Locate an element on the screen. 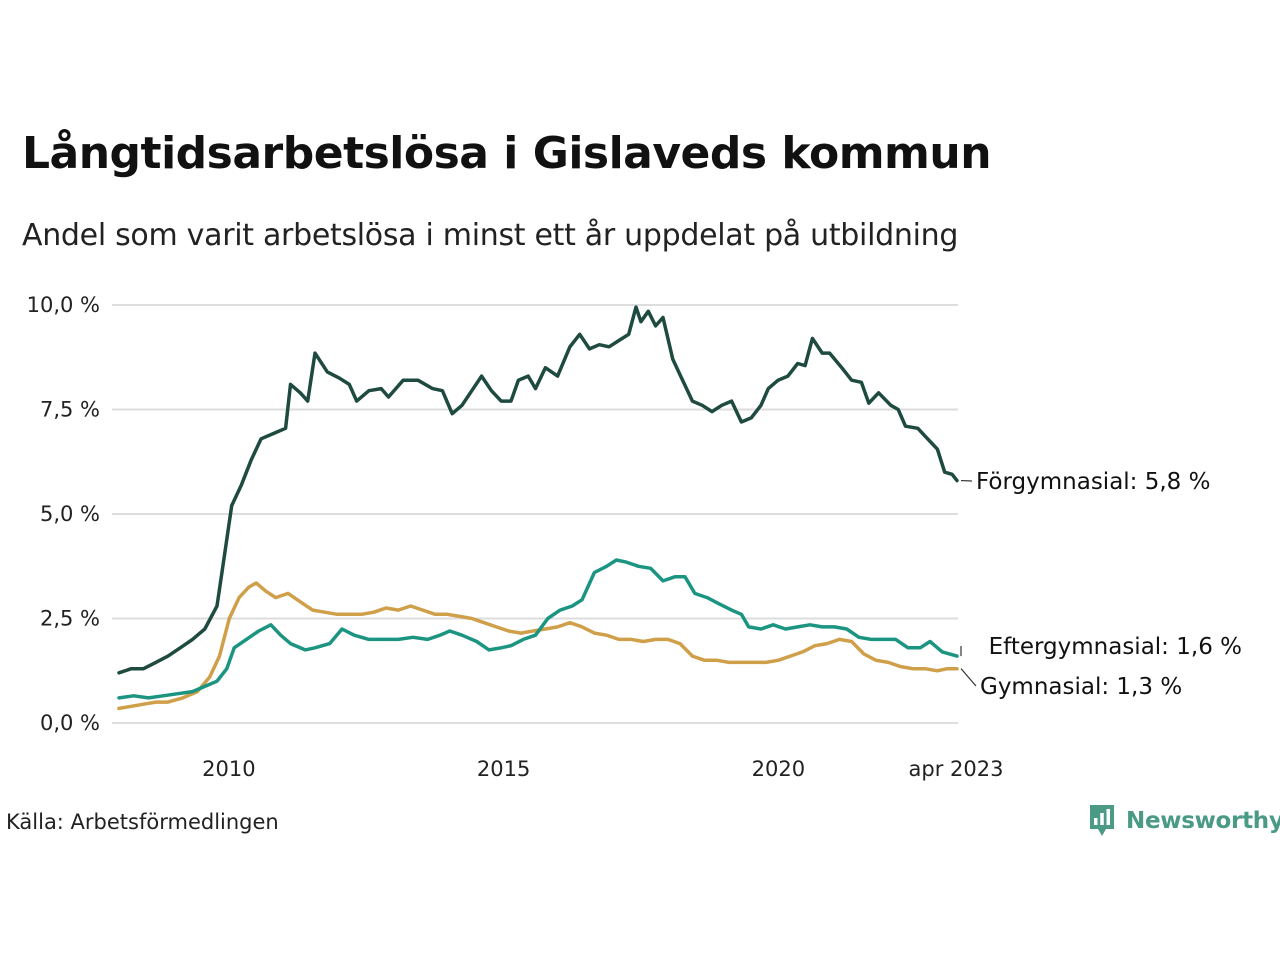 The width and height of the screenshot is (1280, 960). x-tick-label: 2015 is located at coordinates (503, 769).